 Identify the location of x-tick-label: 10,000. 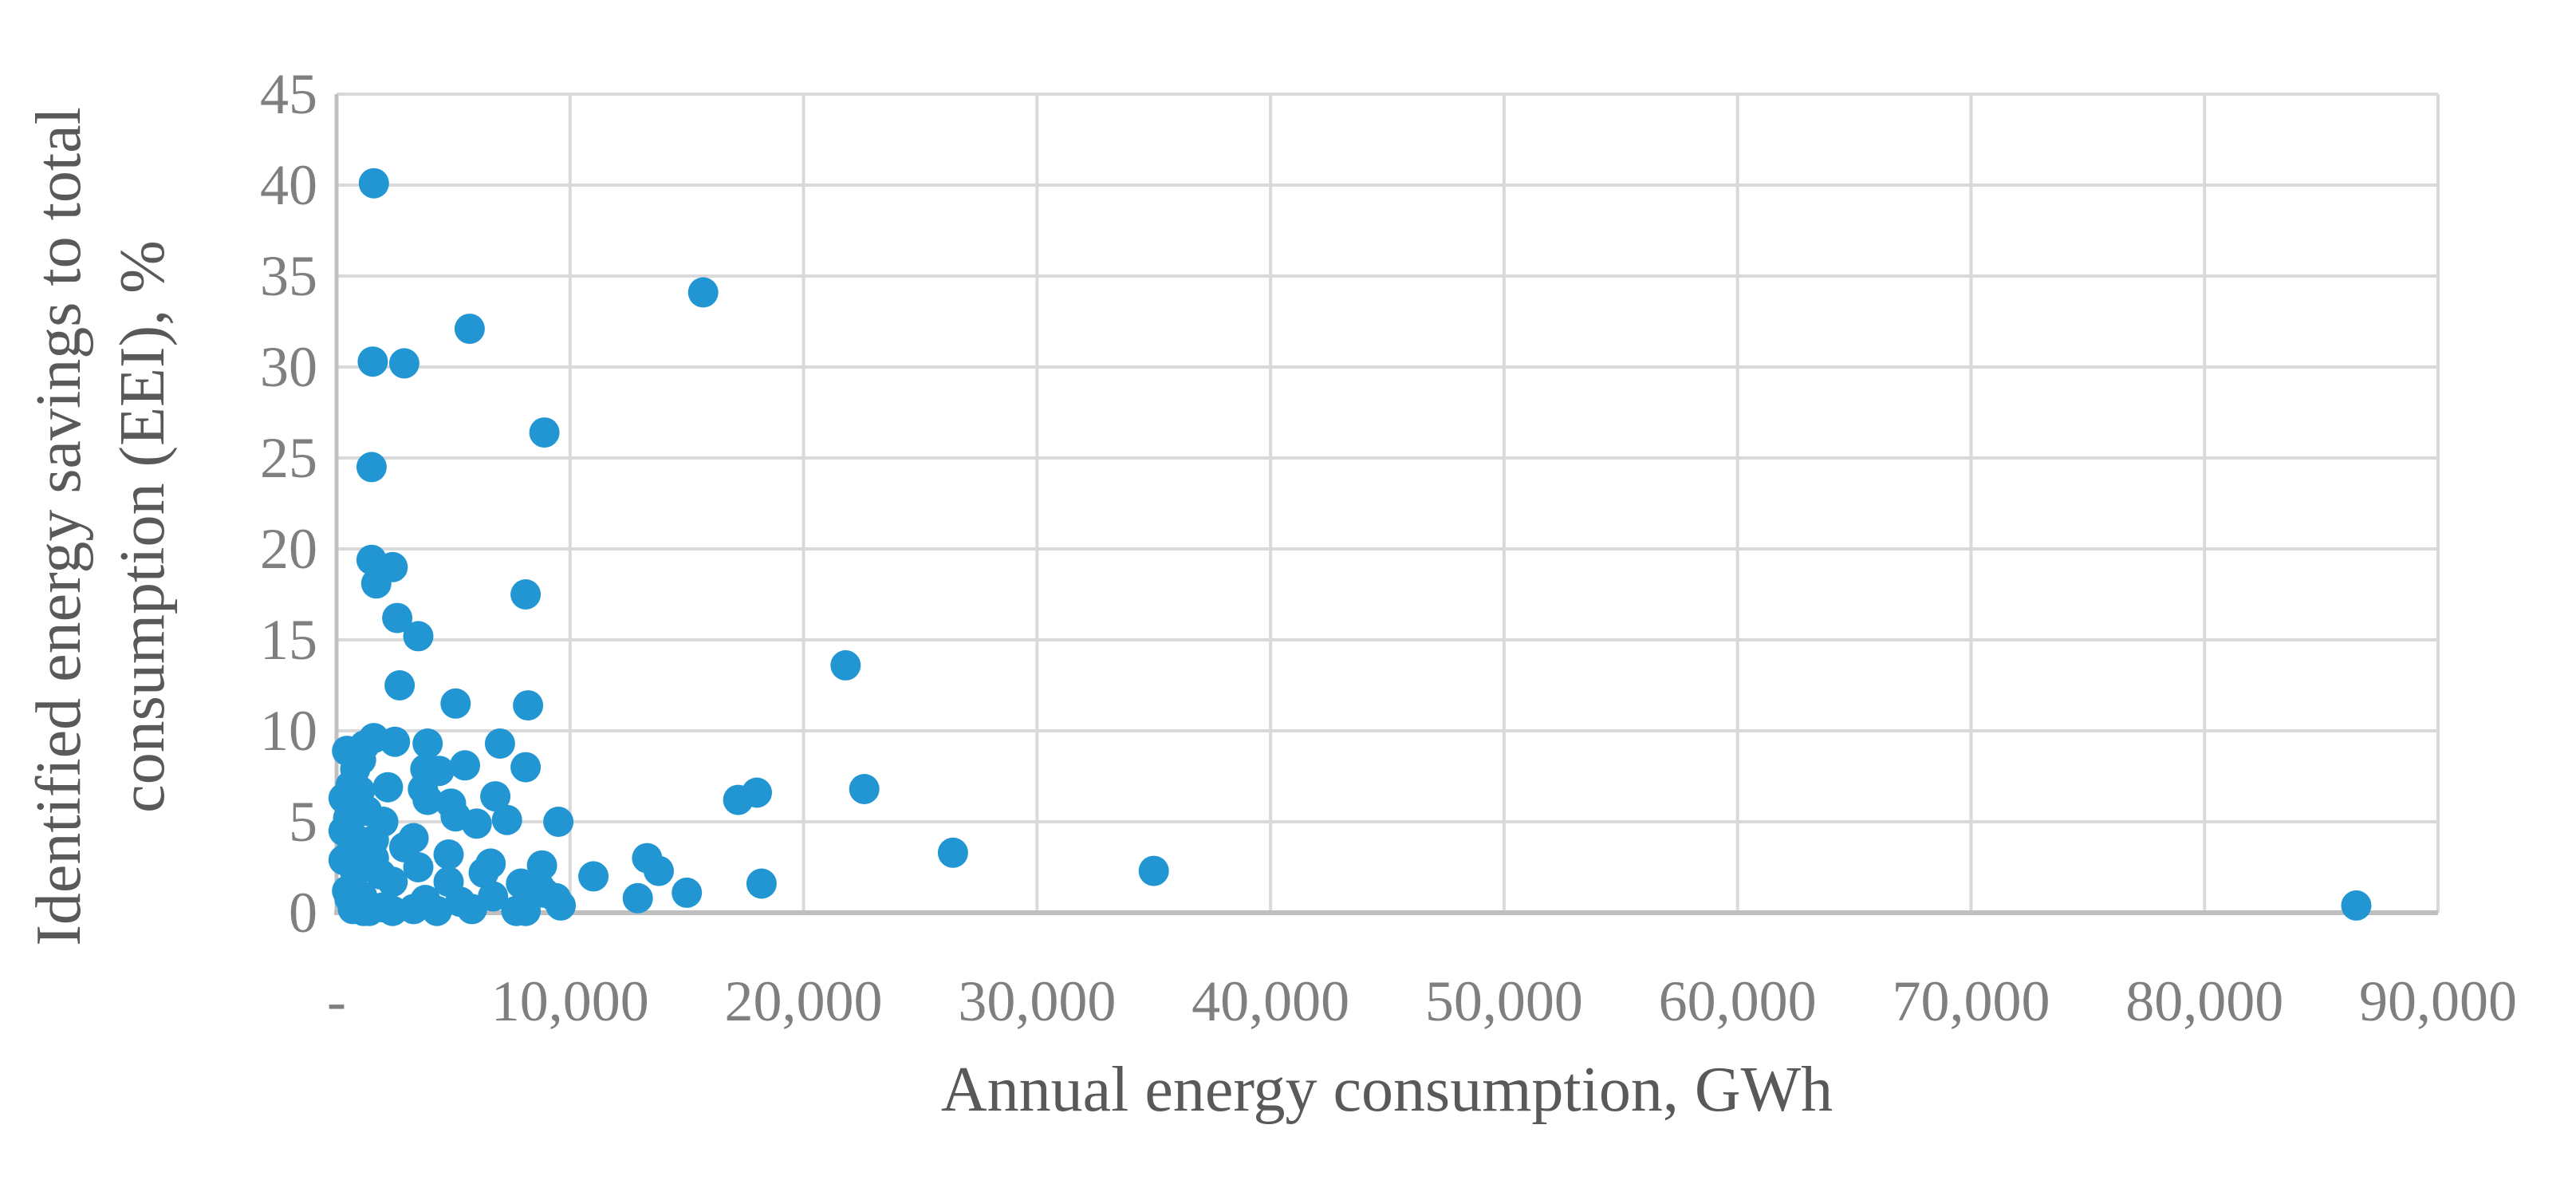
(570, 1001).